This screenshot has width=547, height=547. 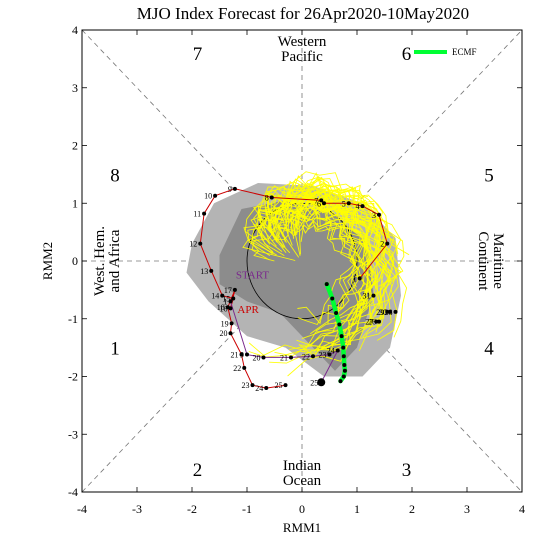 I want to click on phase-number-1: 1, so click(x=115, y=349).